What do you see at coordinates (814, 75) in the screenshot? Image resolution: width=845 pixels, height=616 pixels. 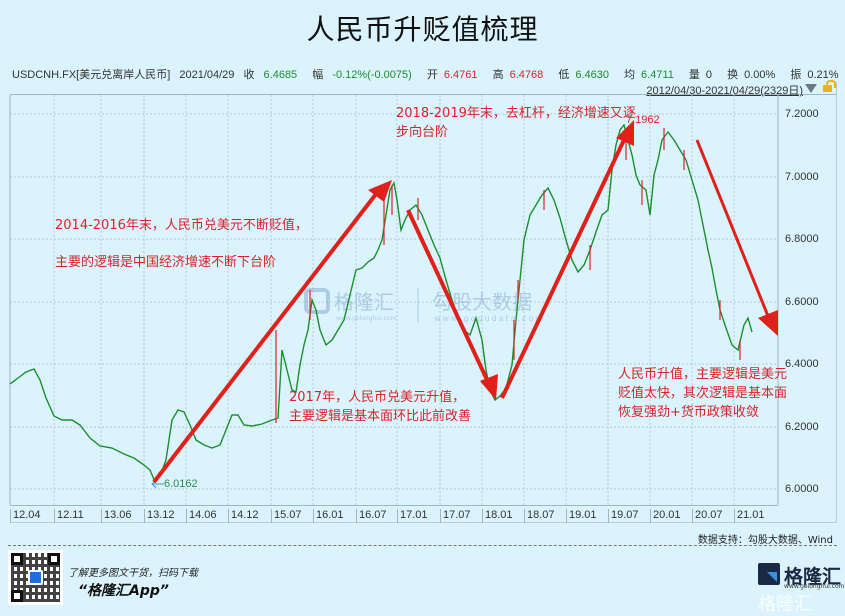 I see `amplitude-field: 振 0.21%` at bounding box center [814, 75].